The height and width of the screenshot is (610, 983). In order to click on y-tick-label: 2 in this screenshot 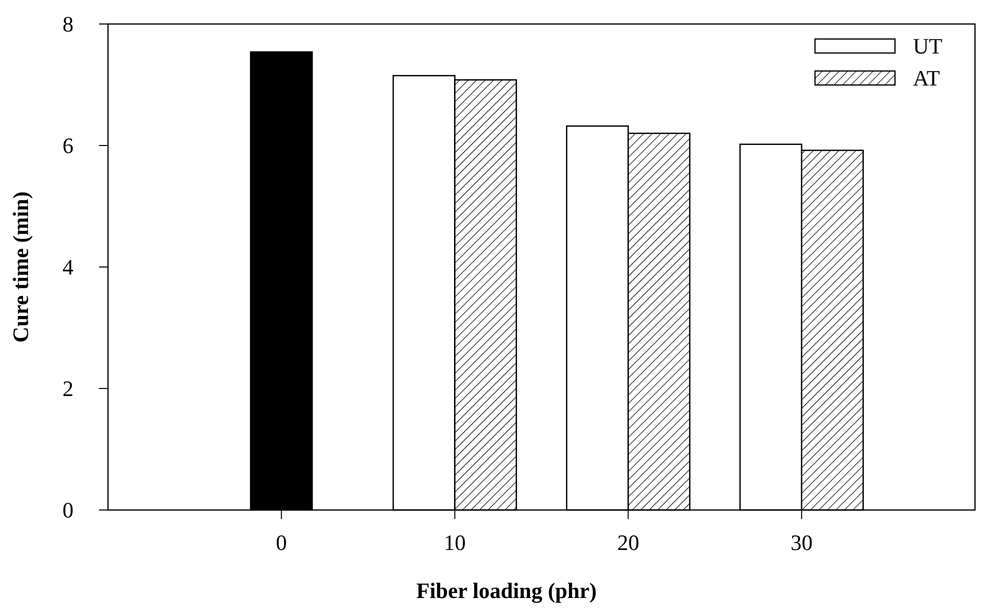, I will do `click(68, 389)`.